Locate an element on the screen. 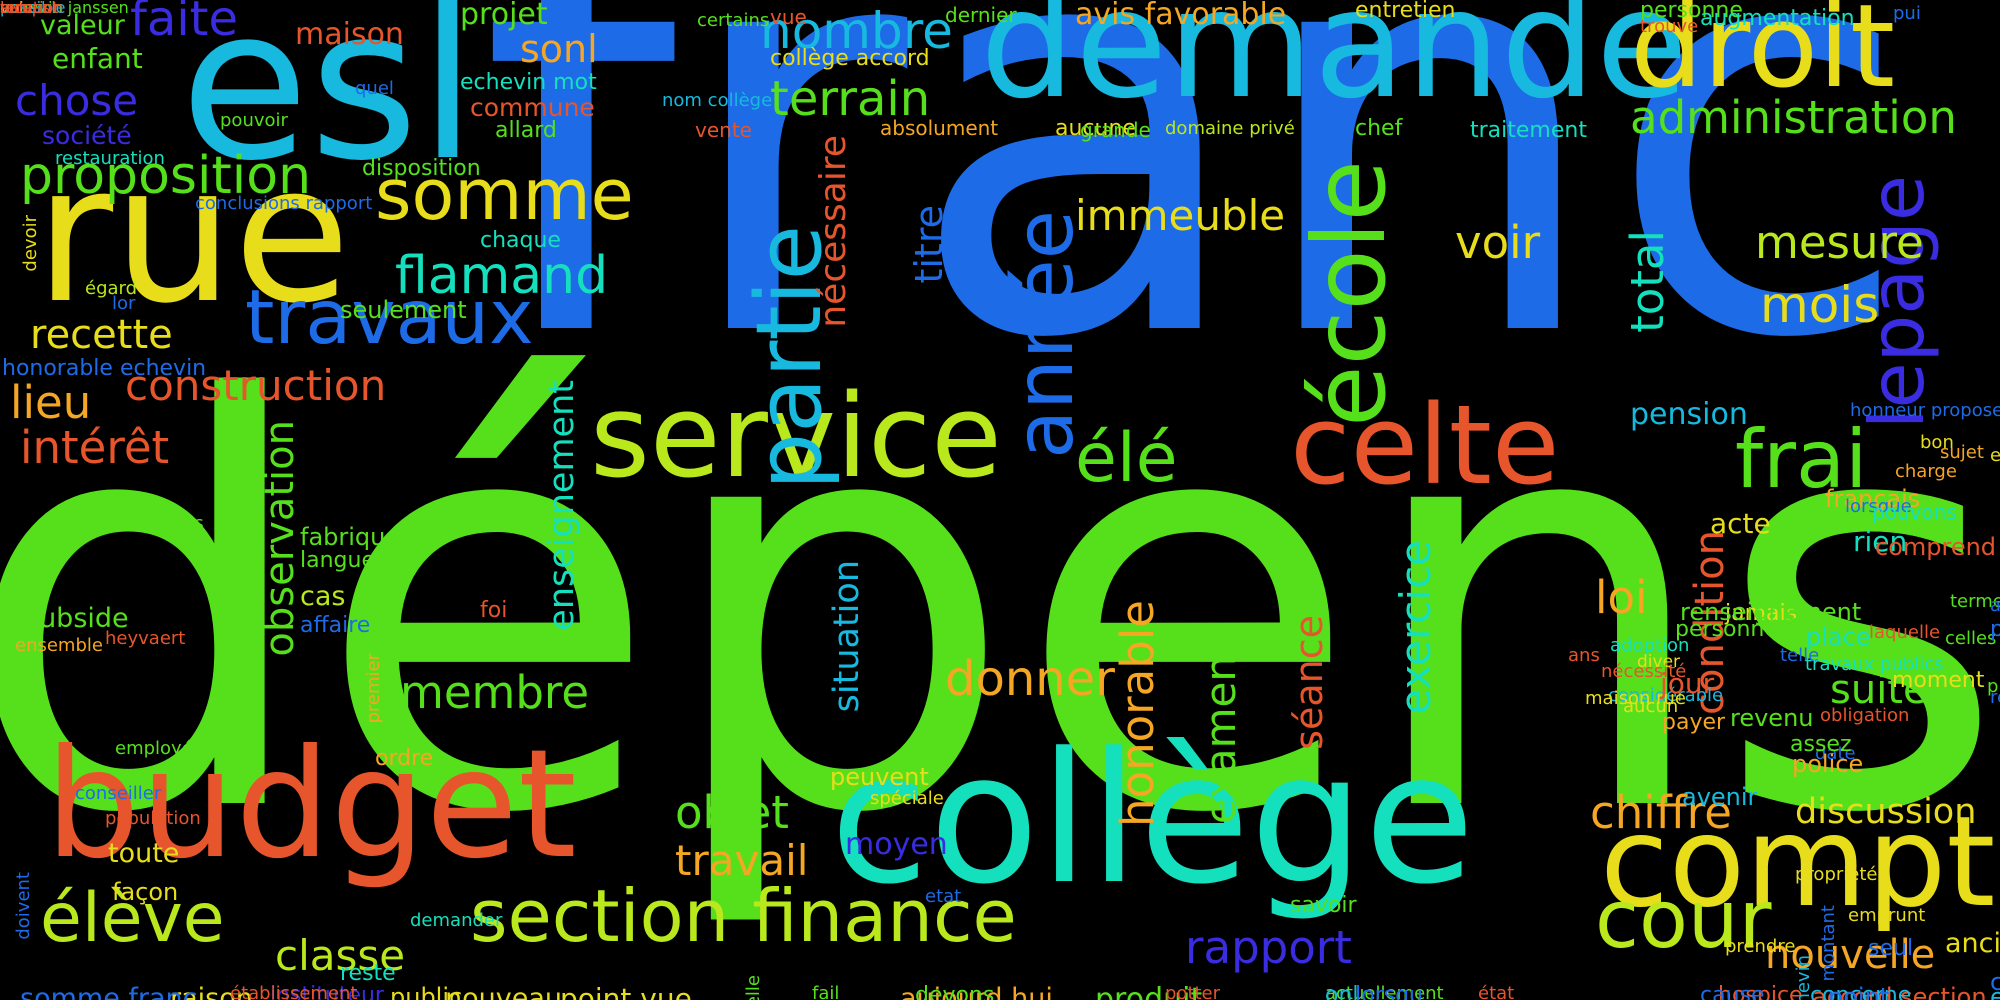 Image resolution: width=2000 pixels, height=1000 pixels. word-185: sujet is located at coordinates (1962, 452).